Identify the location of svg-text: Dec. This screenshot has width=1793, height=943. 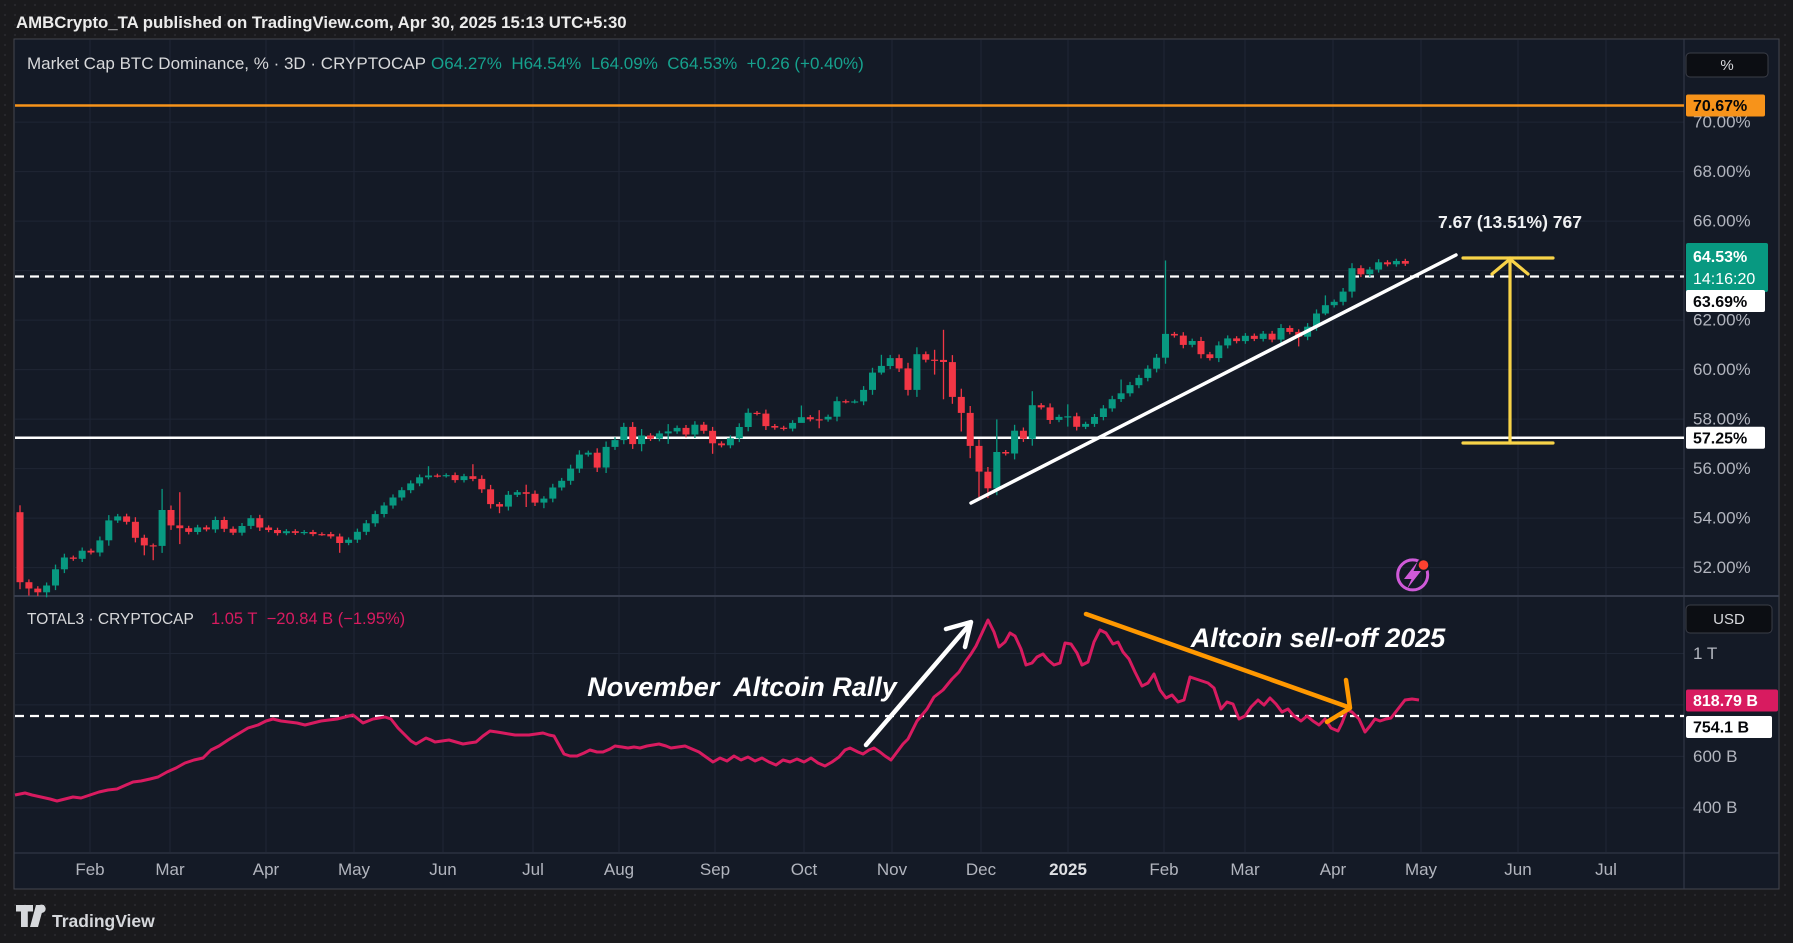
(981, 869).